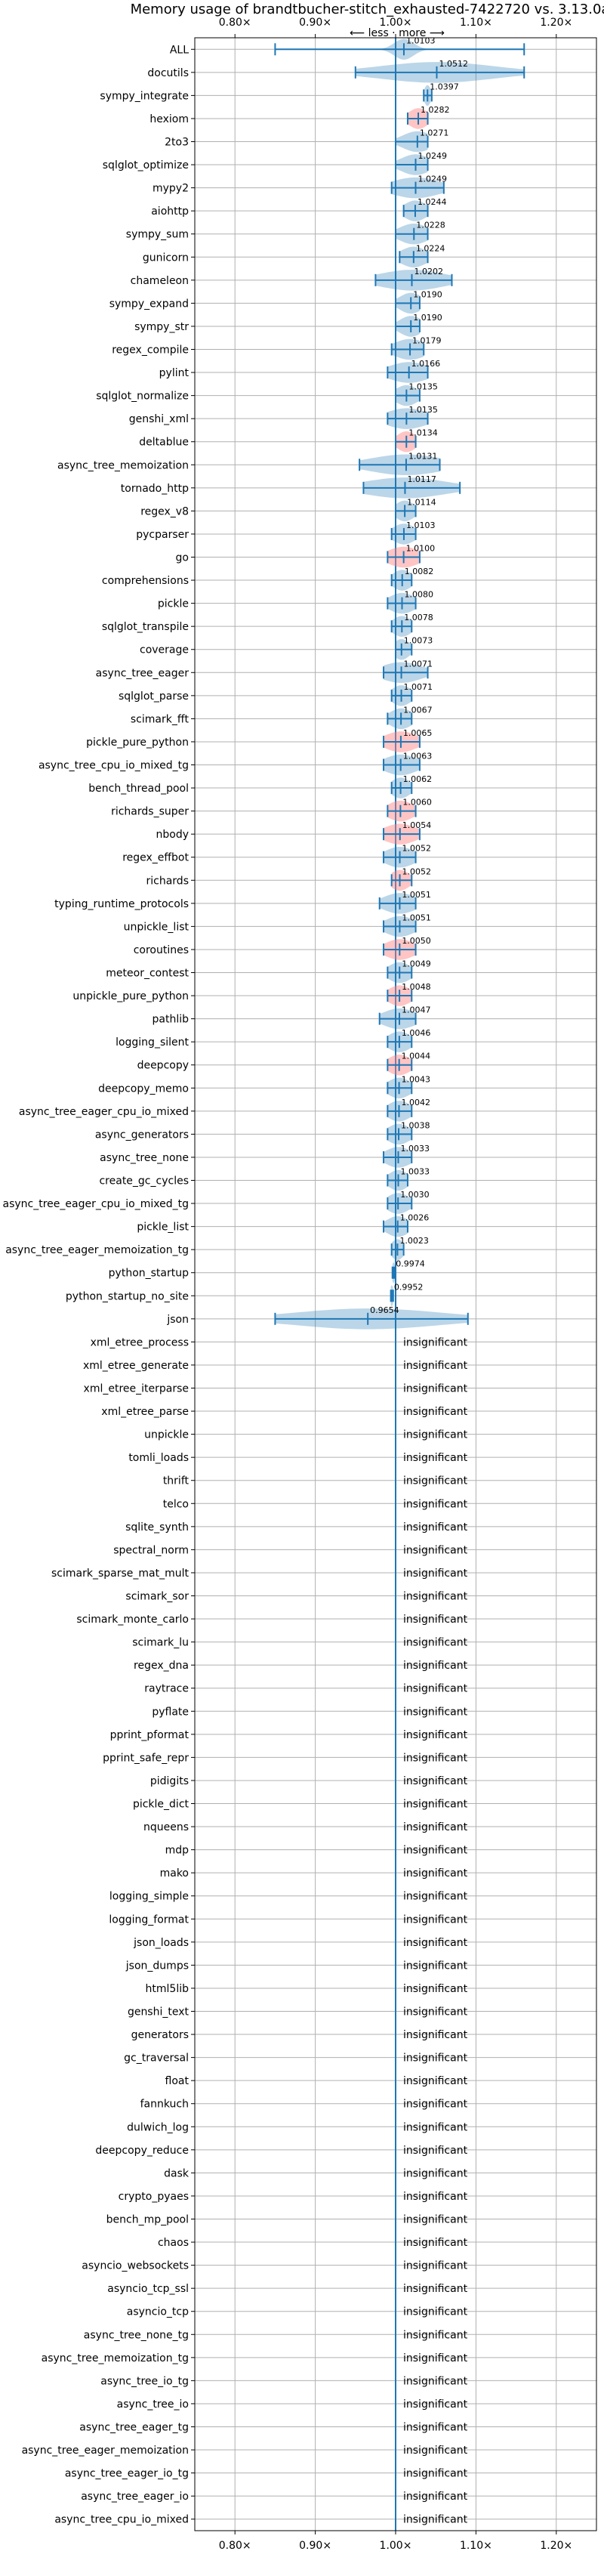 The height and width of the screenshot is (2576, 604). I want to click on x-tick-label-bottom: 1.20×, so click(556, 2546).